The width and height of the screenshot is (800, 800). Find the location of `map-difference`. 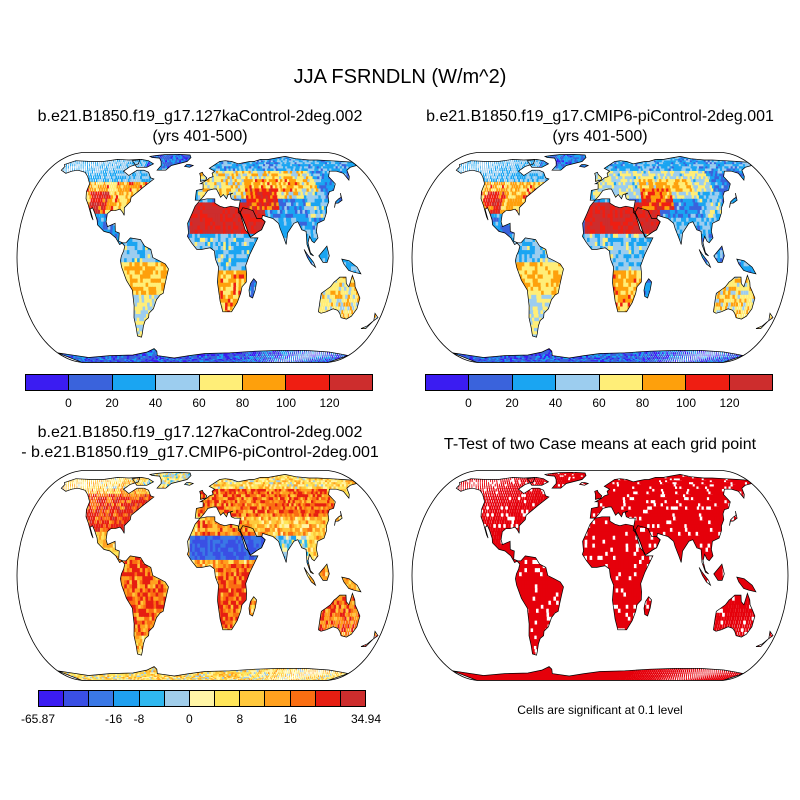

map-difference is located at coordinates (205, 575).